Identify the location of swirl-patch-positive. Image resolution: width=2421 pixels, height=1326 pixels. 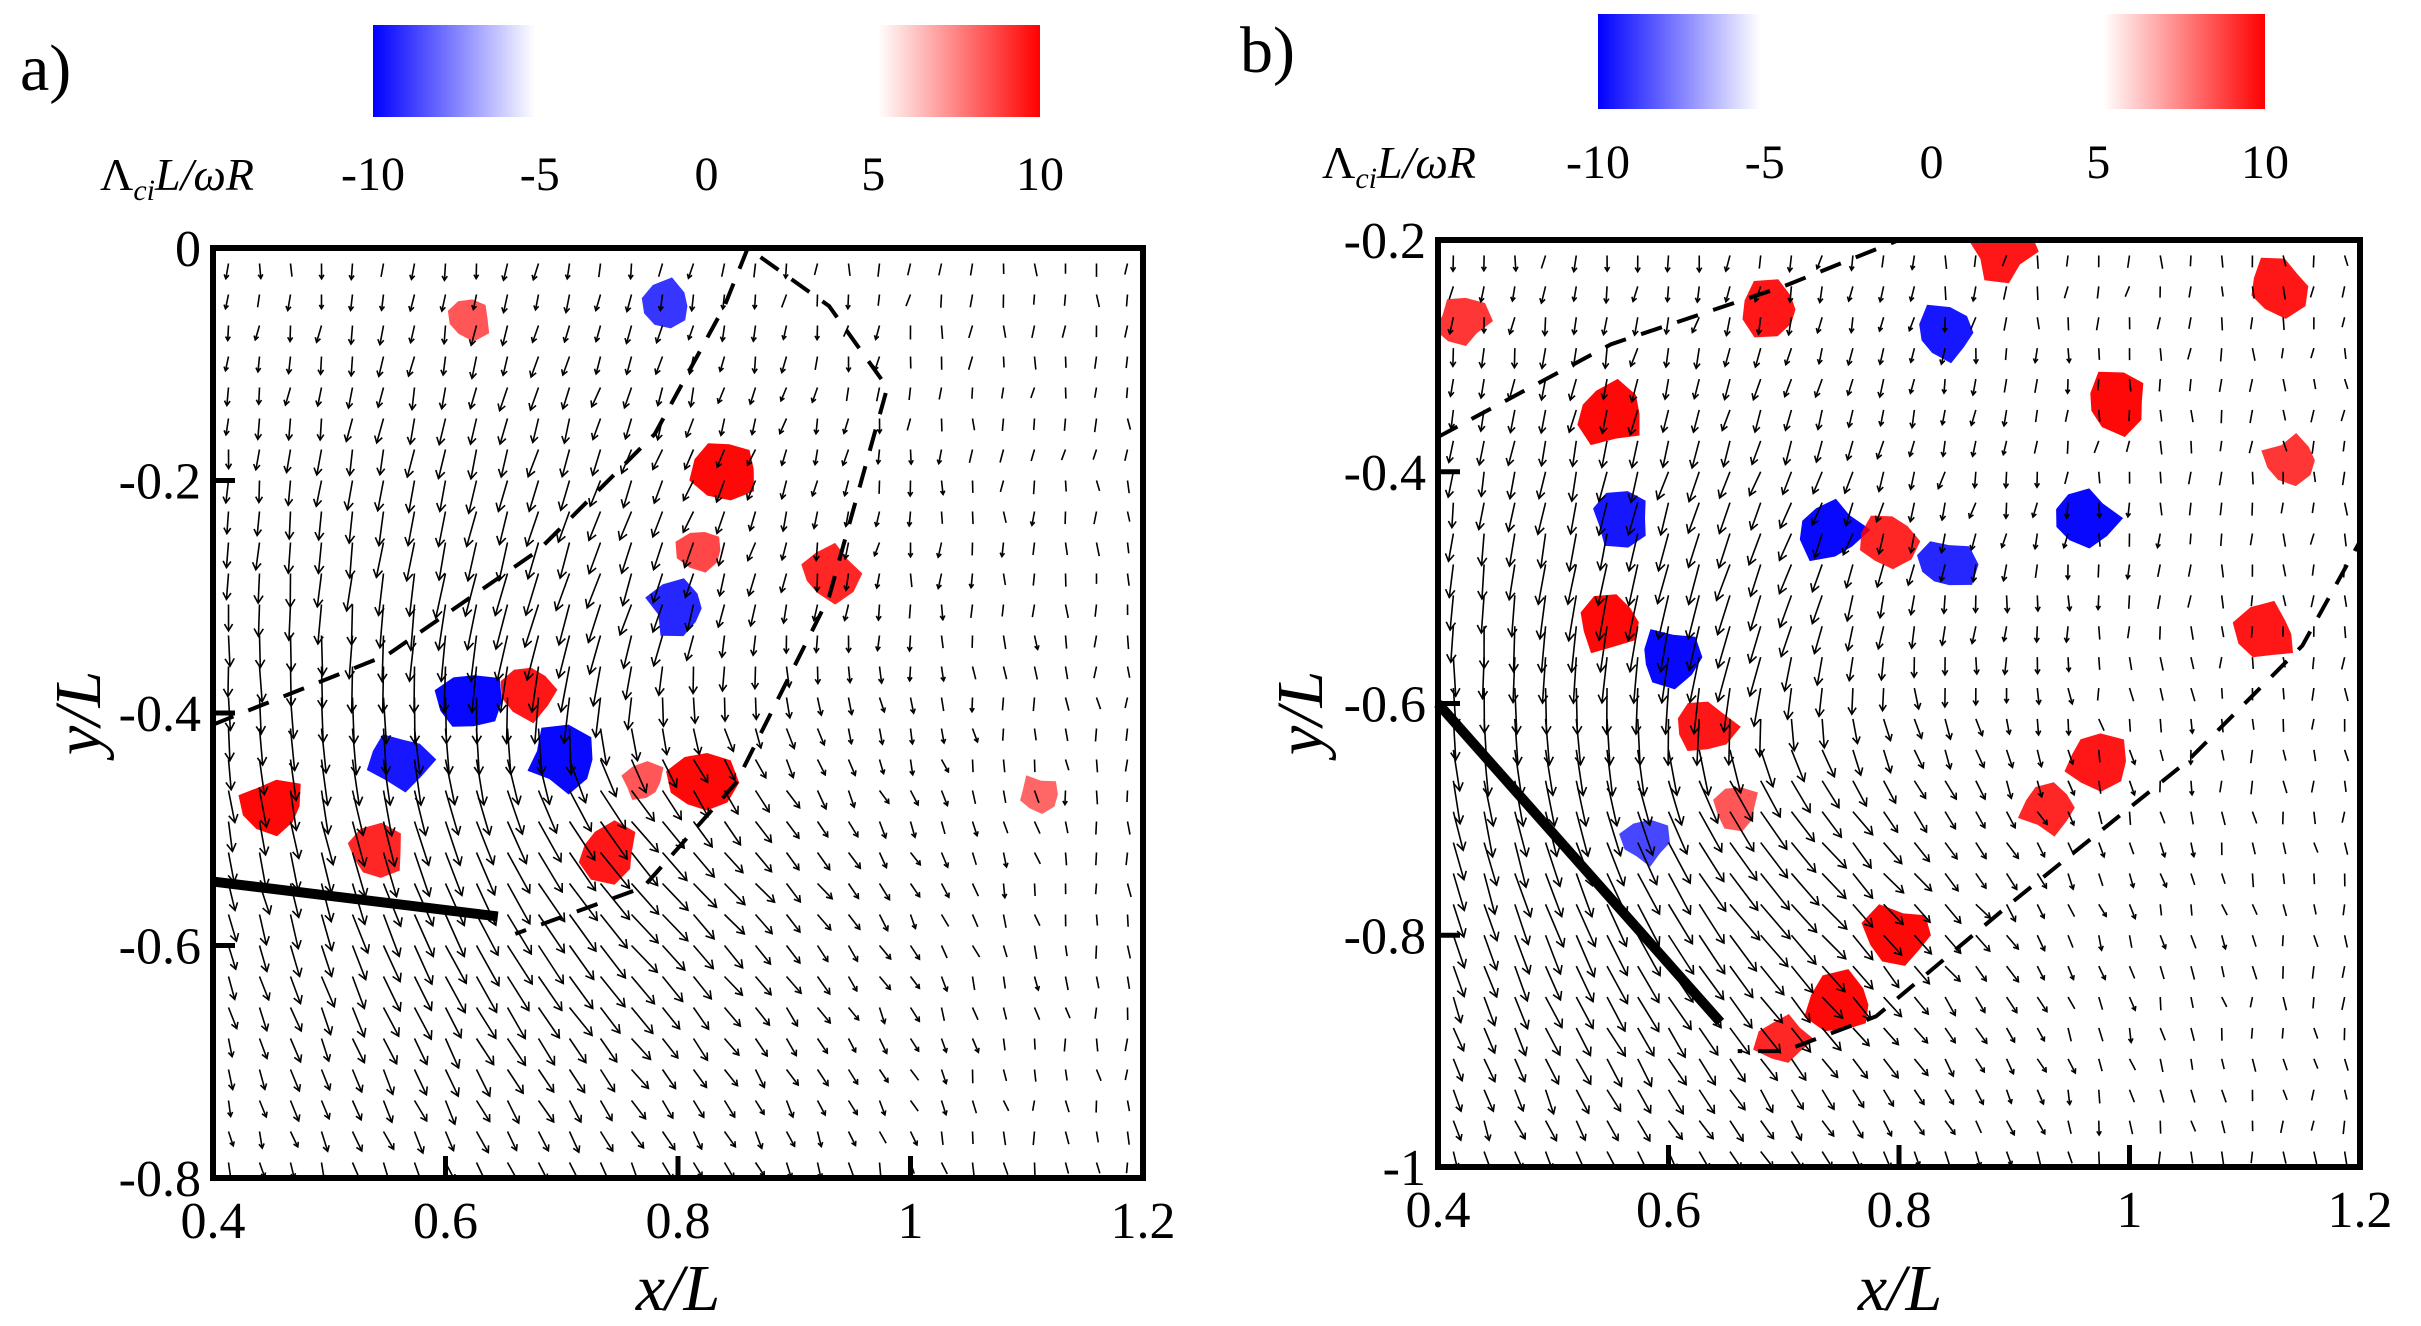
(468, 320).